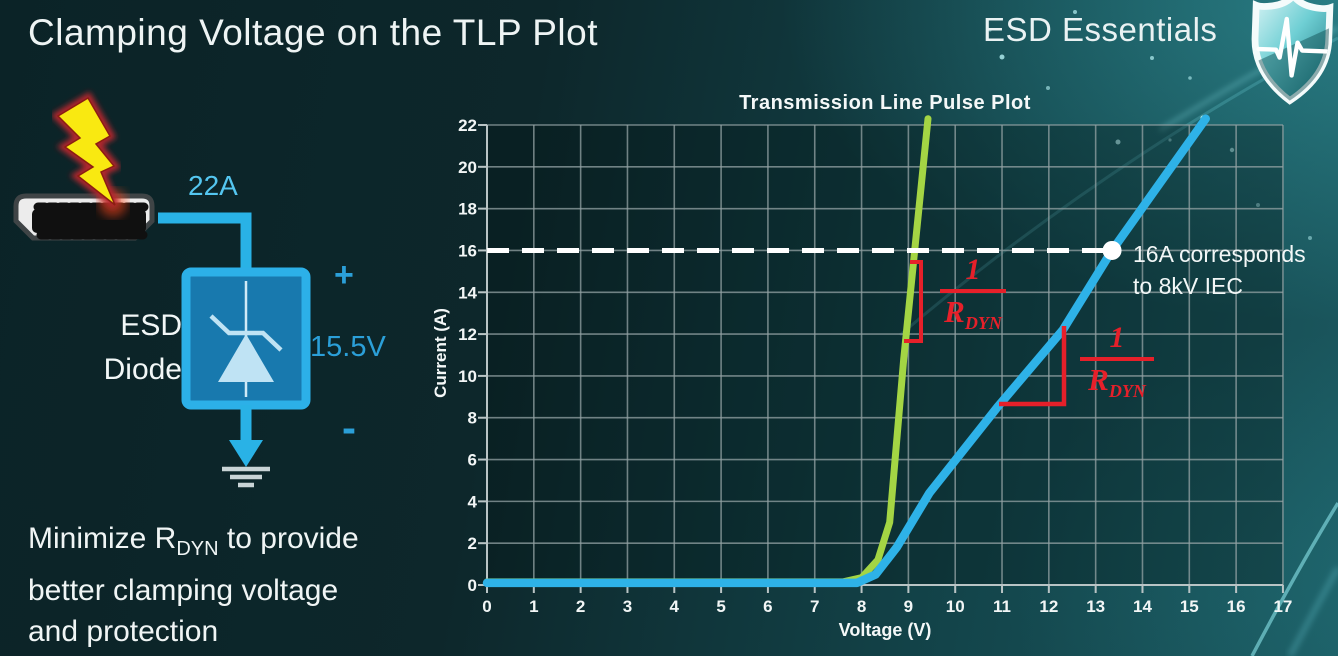  Describe the element at coordinates (1189, 606) in the screenshot. I see `x-tick-label: 15` at that location.